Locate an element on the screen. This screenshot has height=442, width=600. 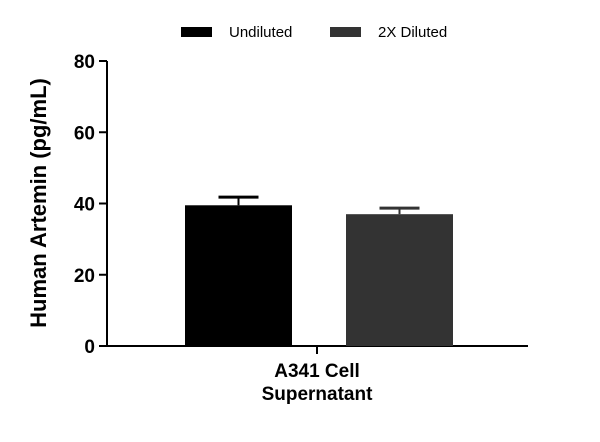
legend: Undiluted 2X Diluted is located at coordinates (314, 32).